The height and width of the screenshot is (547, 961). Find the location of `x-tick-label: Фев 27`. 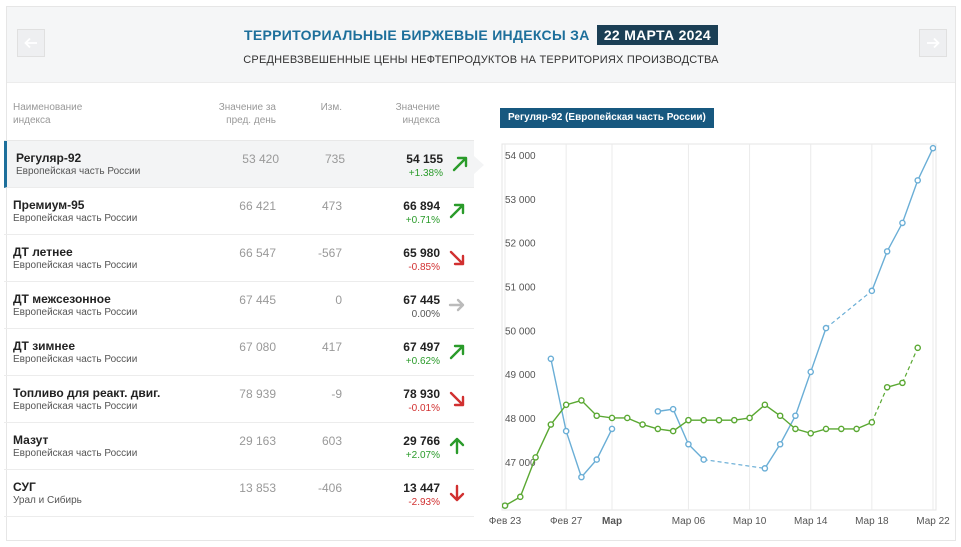

x-tick-label: Фев 27 is located at coordinates (566, 521).